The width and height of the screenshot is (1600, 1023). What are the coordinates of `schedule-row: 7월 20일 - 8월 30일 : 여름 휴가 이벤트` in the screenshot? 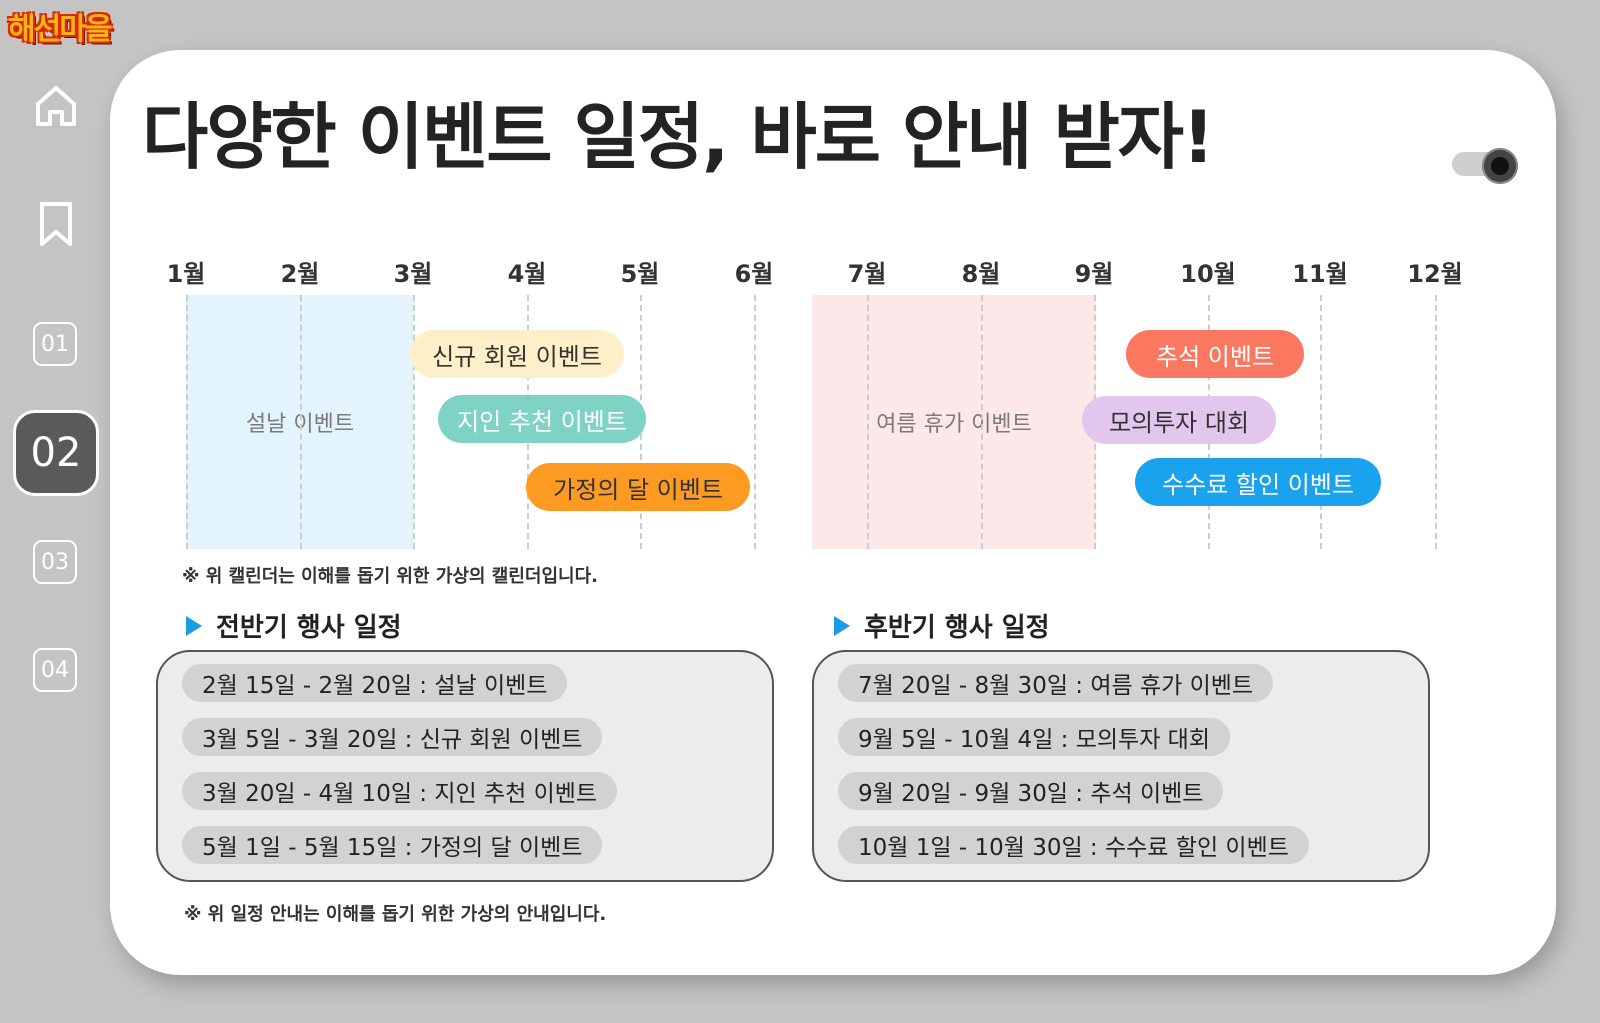 It's located at (1056, 683).